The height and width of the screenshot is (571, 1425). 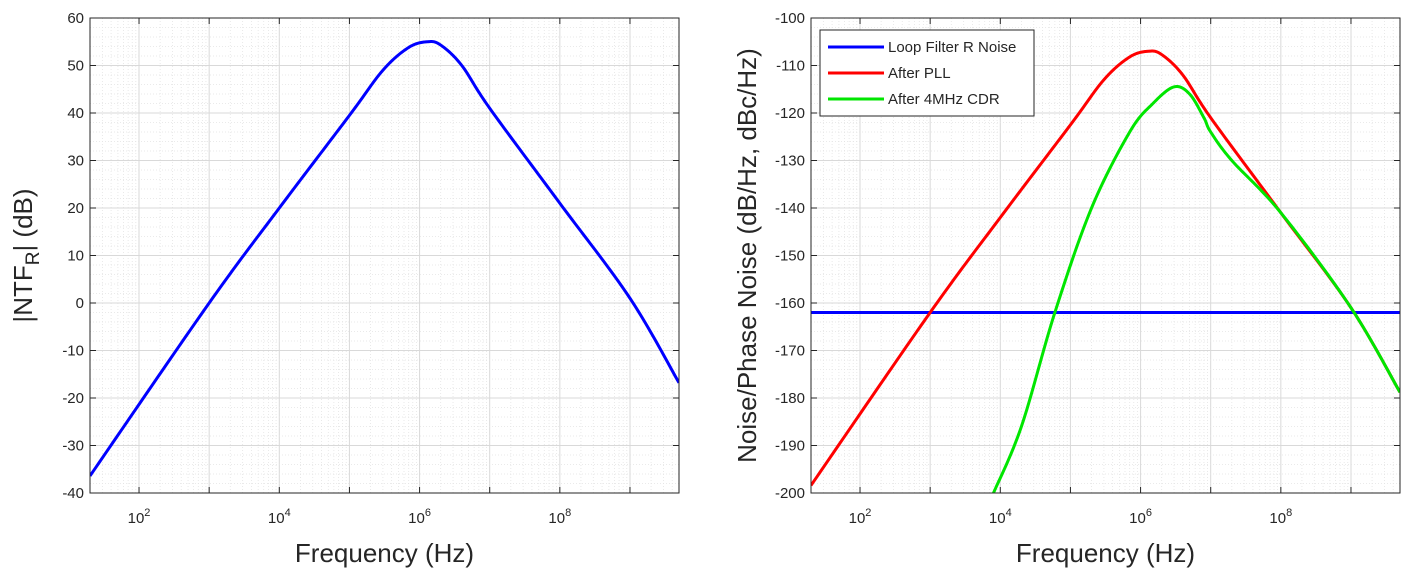 What do you see at coordinates (23, 293) in the screenshot?
I see `y-axis-label-main: |NTF` at bounding box center [23, 293].